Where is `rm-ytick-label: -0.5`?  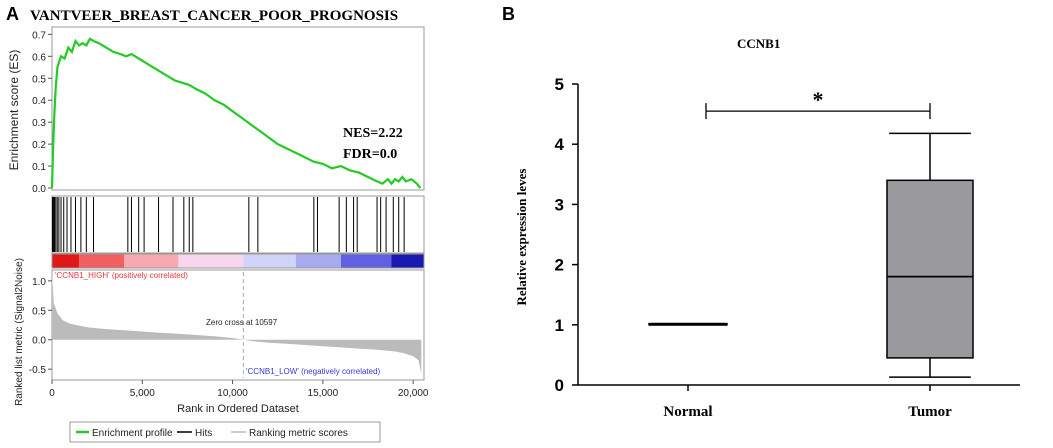
rm-ytick-label: -0.5 is located at coordinates (38, 370).